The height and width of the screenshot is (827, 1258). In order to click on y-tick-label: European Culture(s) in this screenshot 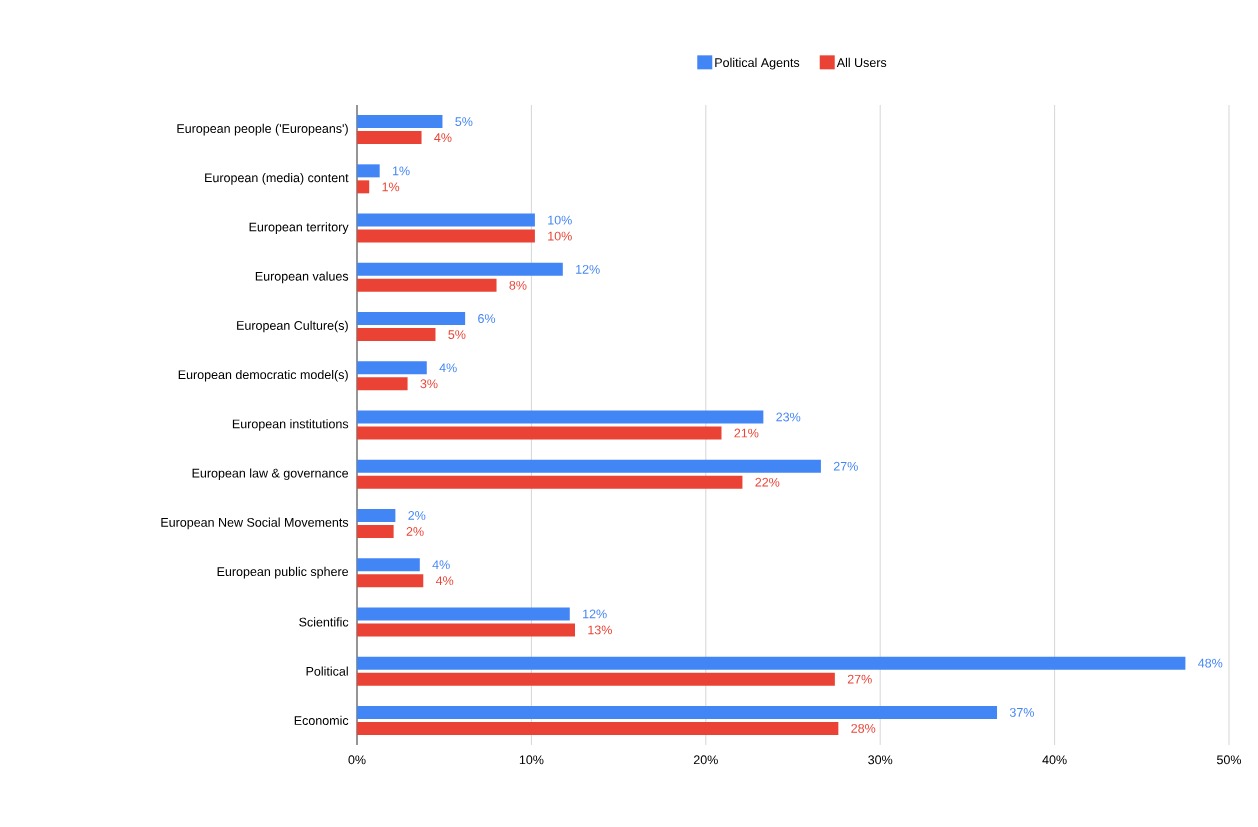, I will do `click(292, 326)`.